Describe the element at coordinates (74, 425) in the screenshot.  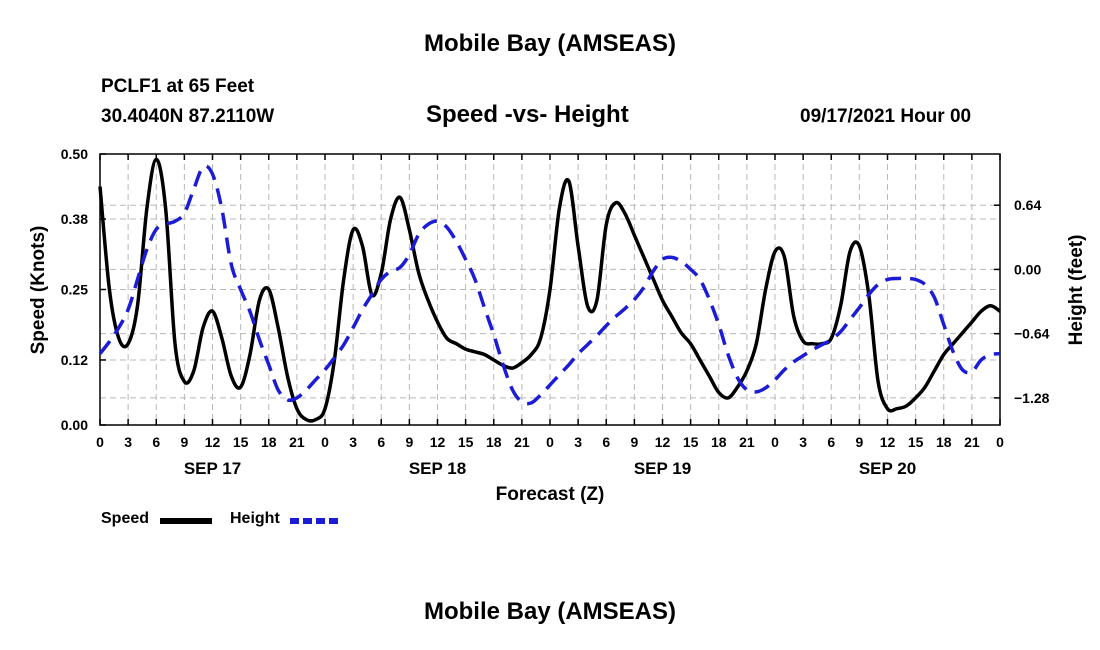
I see `y-left-tick-label: 0.00` at that location.